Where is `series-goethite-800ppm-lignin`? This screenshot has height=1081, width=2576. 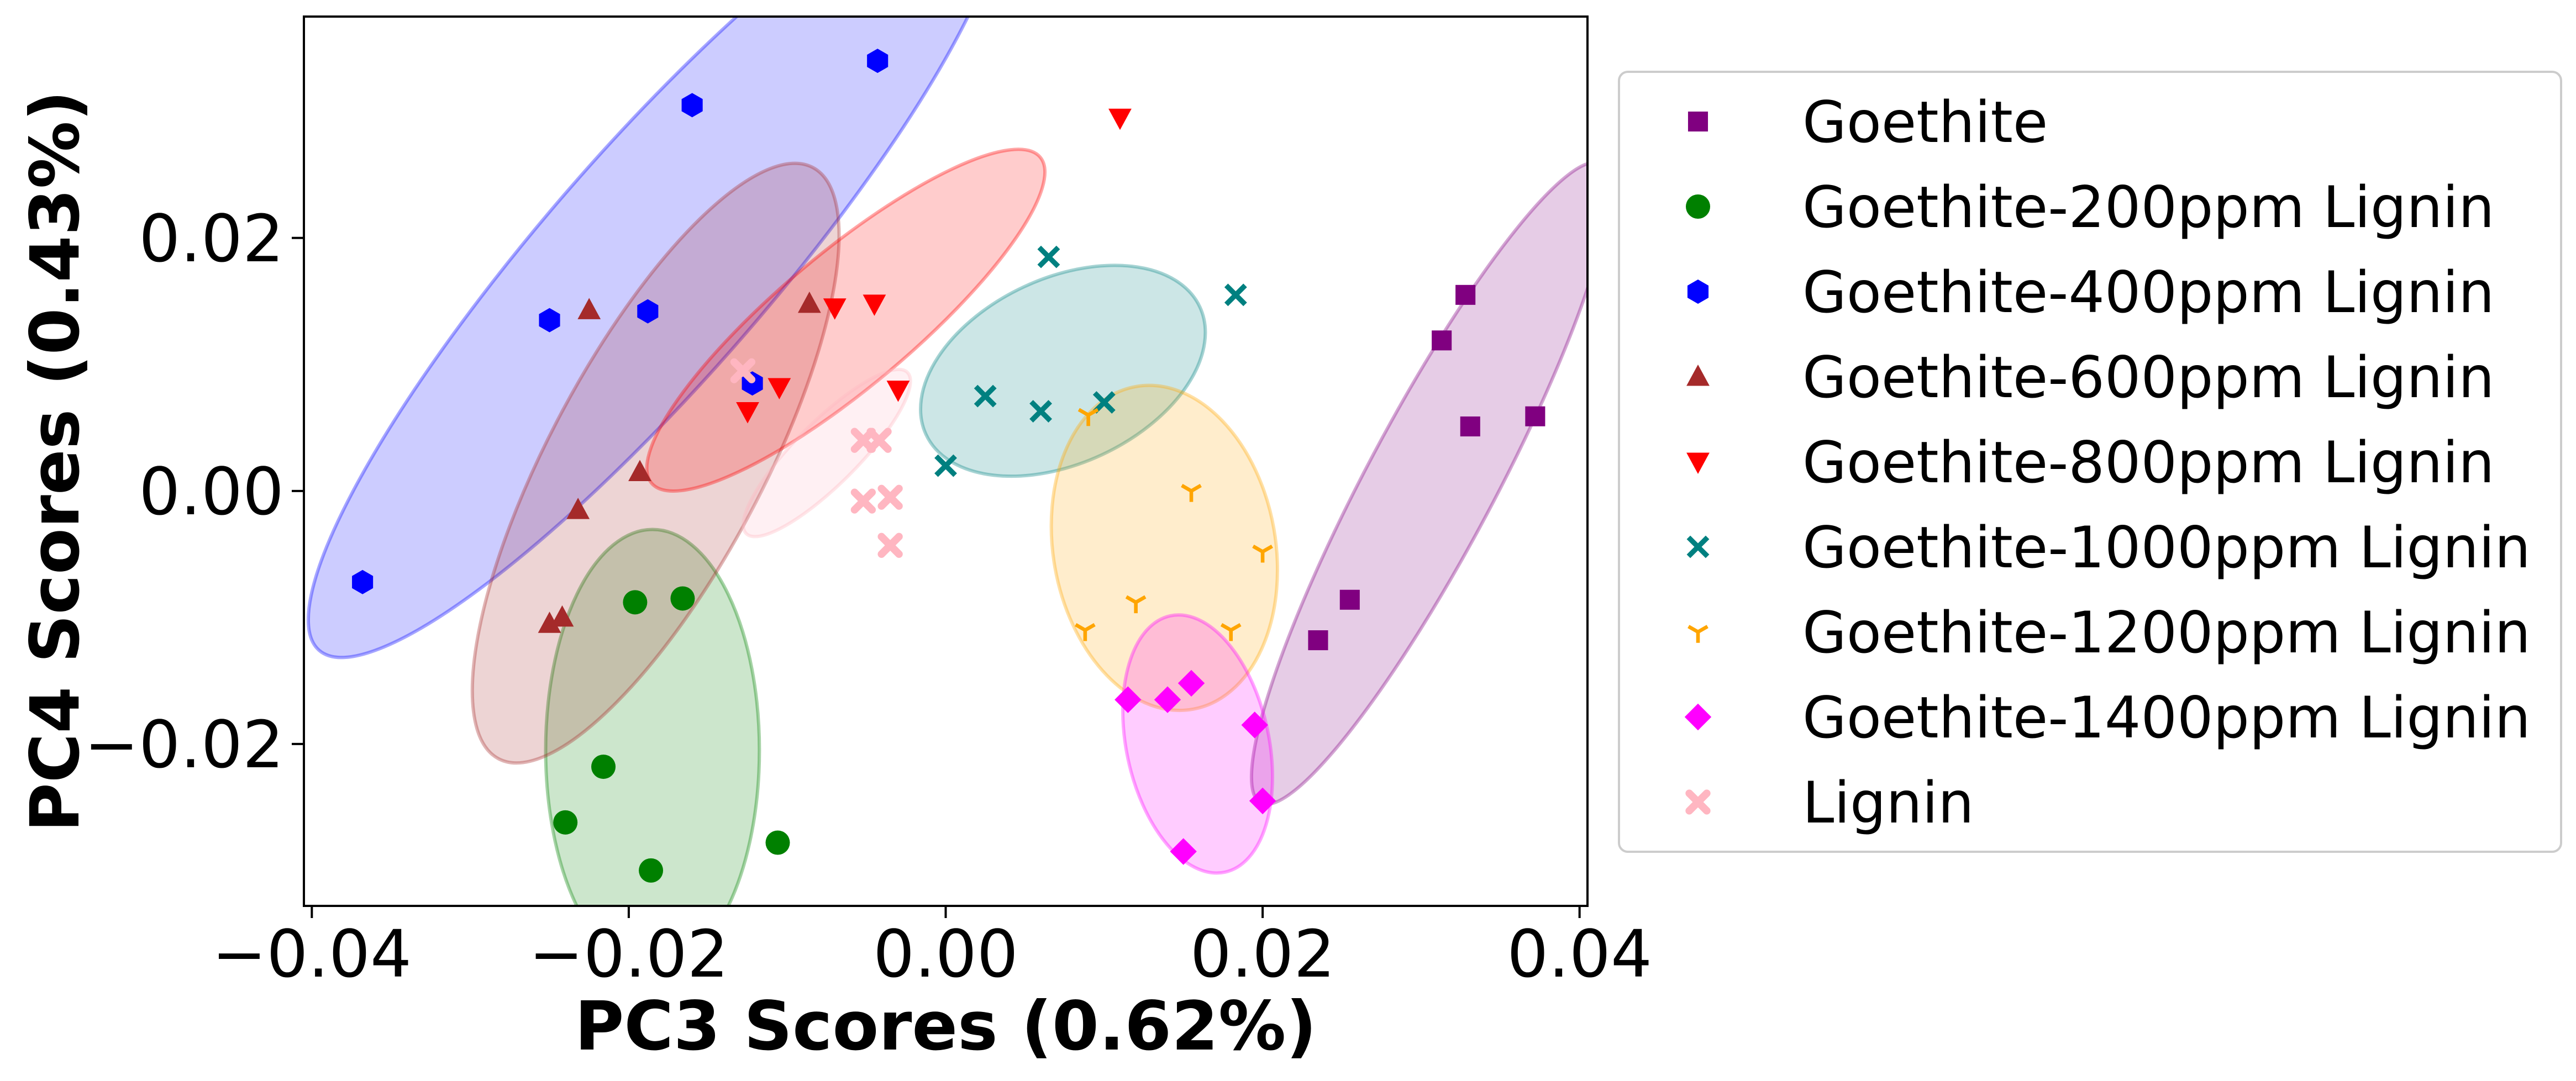 series-goethite-800ppm-lignin is located at coordinates (934, 266).